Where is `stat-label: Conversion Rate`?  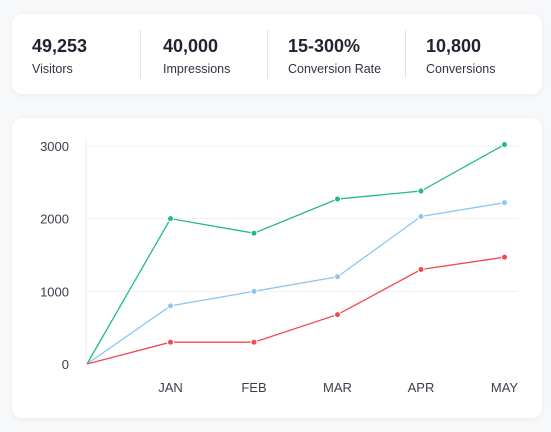
stat-label: Conversion Rate is located at coordinates (335, 69).